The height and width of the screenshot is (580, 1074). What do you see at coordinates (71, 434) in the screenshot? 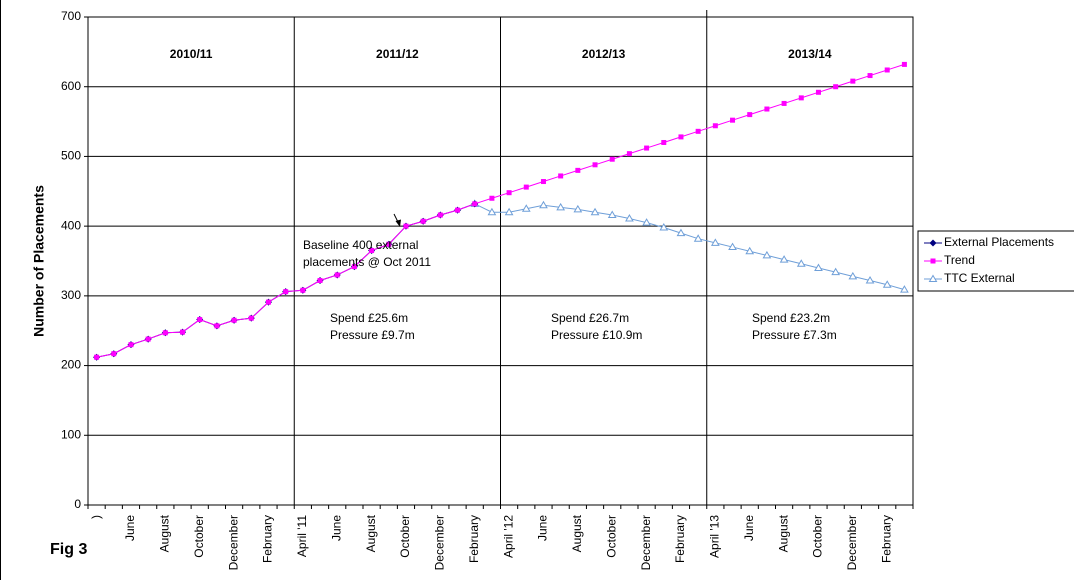
I see `y-tick-label: 100` at bounding box center [71, 434].